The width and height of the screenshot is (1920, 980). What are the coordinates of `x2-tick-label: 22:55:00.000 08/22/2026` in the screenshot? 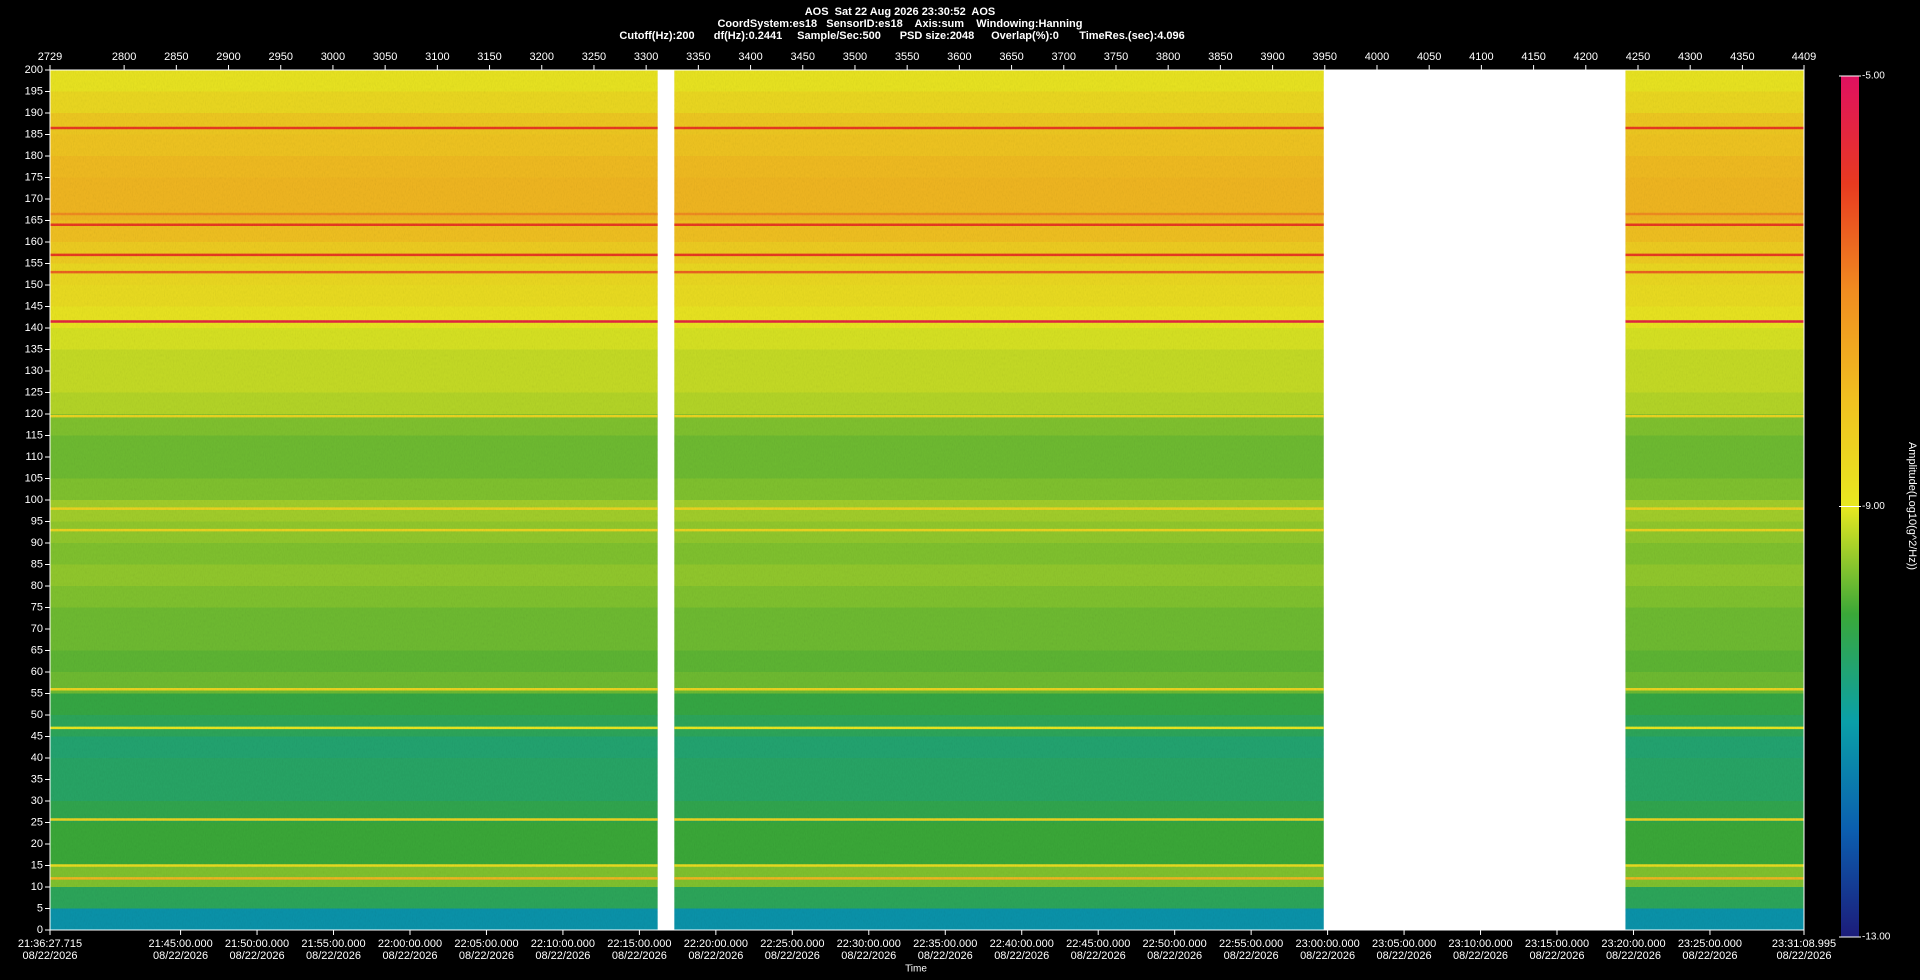 It's located at (1251, 950).